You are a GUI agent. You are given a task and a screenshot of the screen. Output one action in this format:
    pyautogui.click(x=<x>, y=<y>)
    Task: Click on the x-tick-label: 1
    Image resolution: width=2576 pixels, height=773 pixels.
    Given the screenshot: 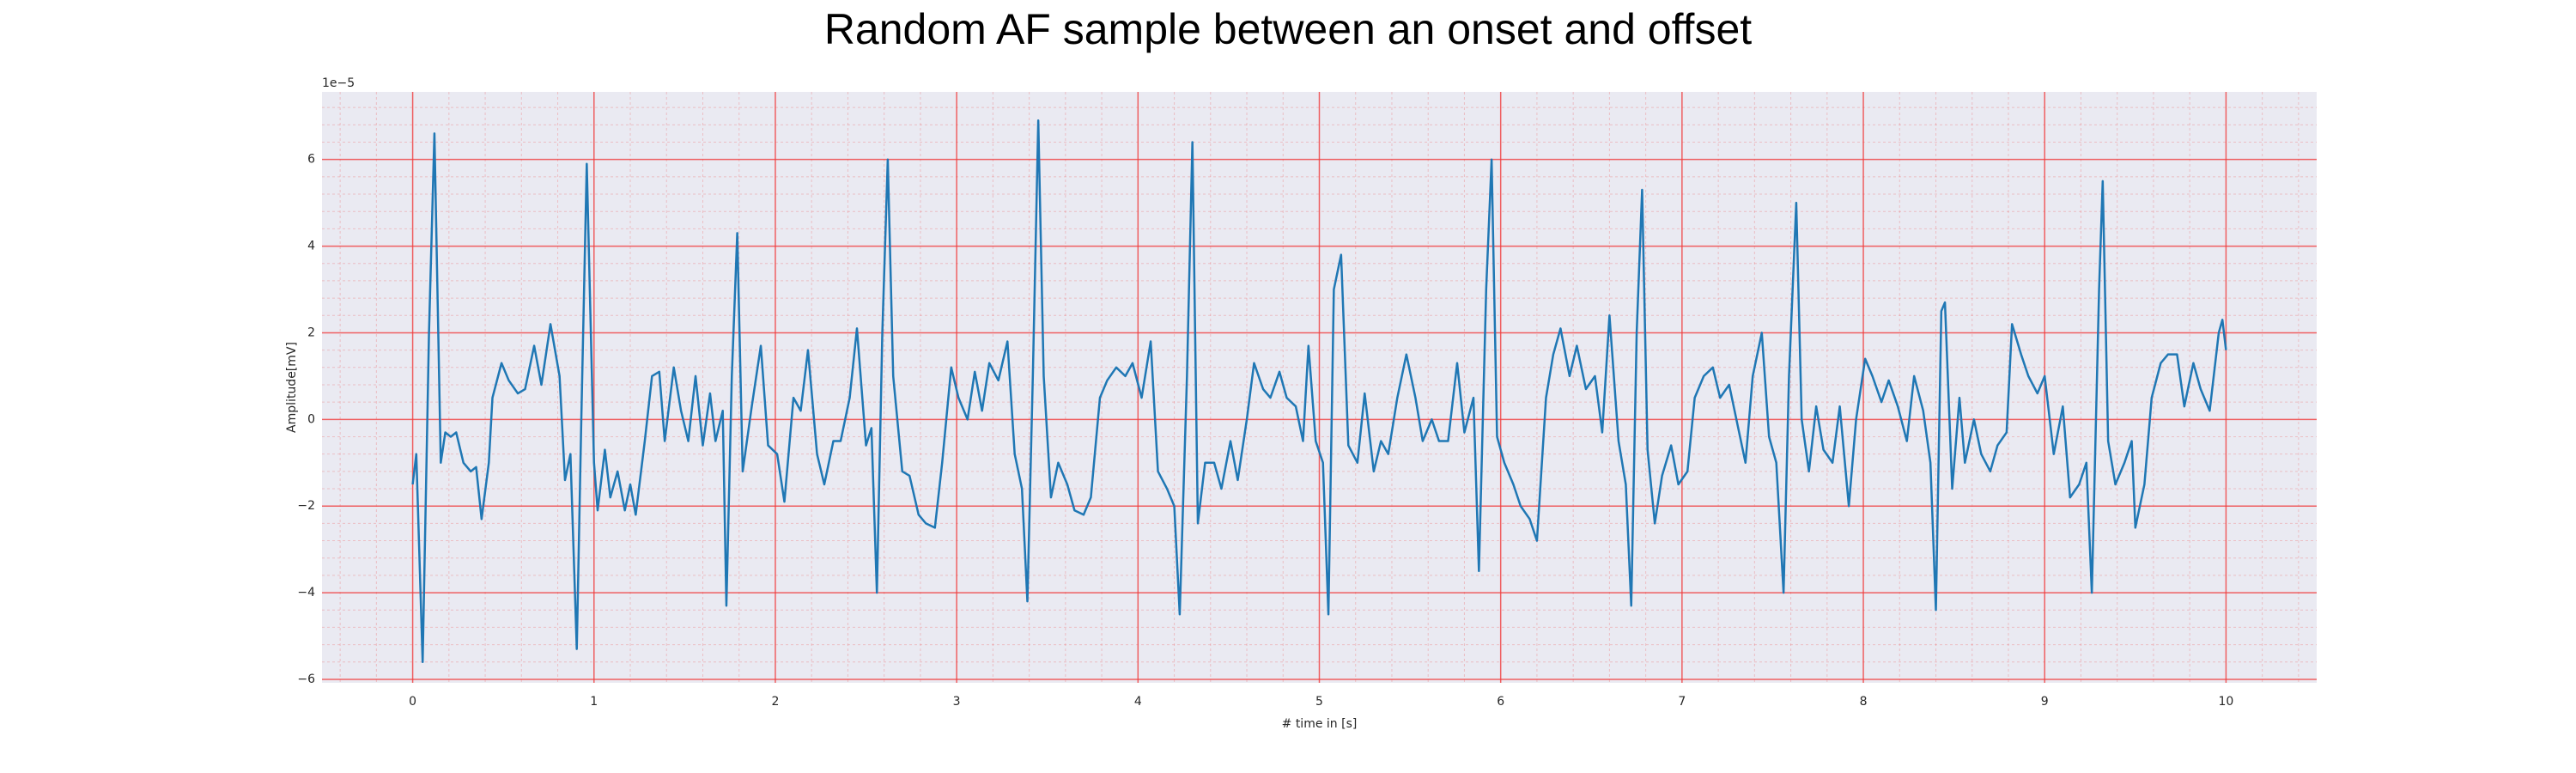 What is the action you would take?
    pyautogui.click(x=594, y=702)
    